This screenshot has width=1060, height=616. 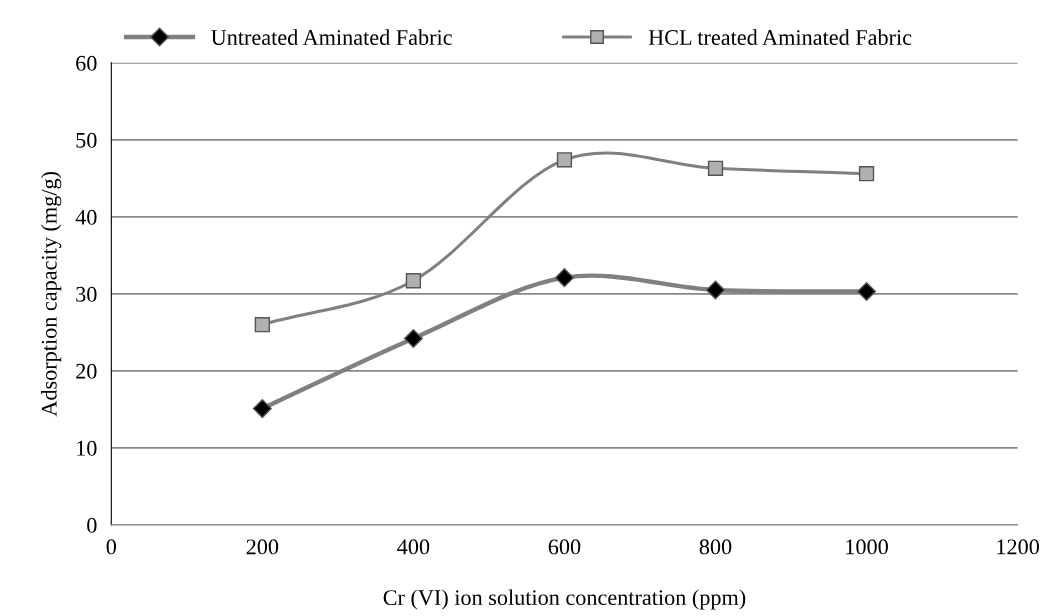 I want to click on x-tick-label: 1000, so click(x=867, y=547).